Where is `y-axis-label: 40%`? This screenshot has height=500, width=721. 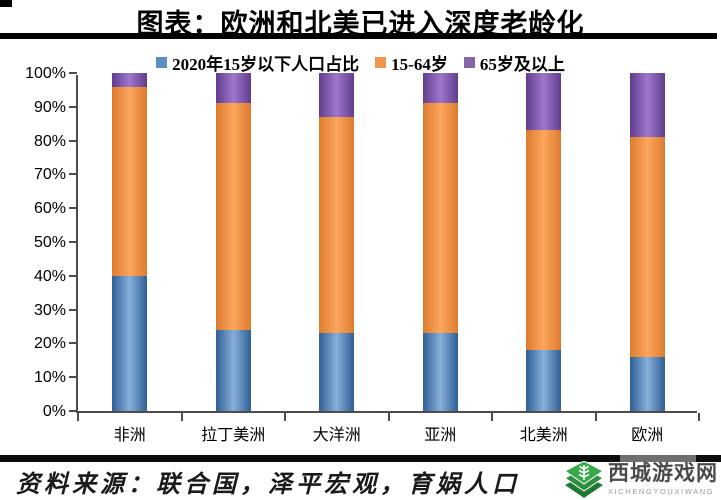 y-axis-label: 40% is located at coordinates (49, 276).